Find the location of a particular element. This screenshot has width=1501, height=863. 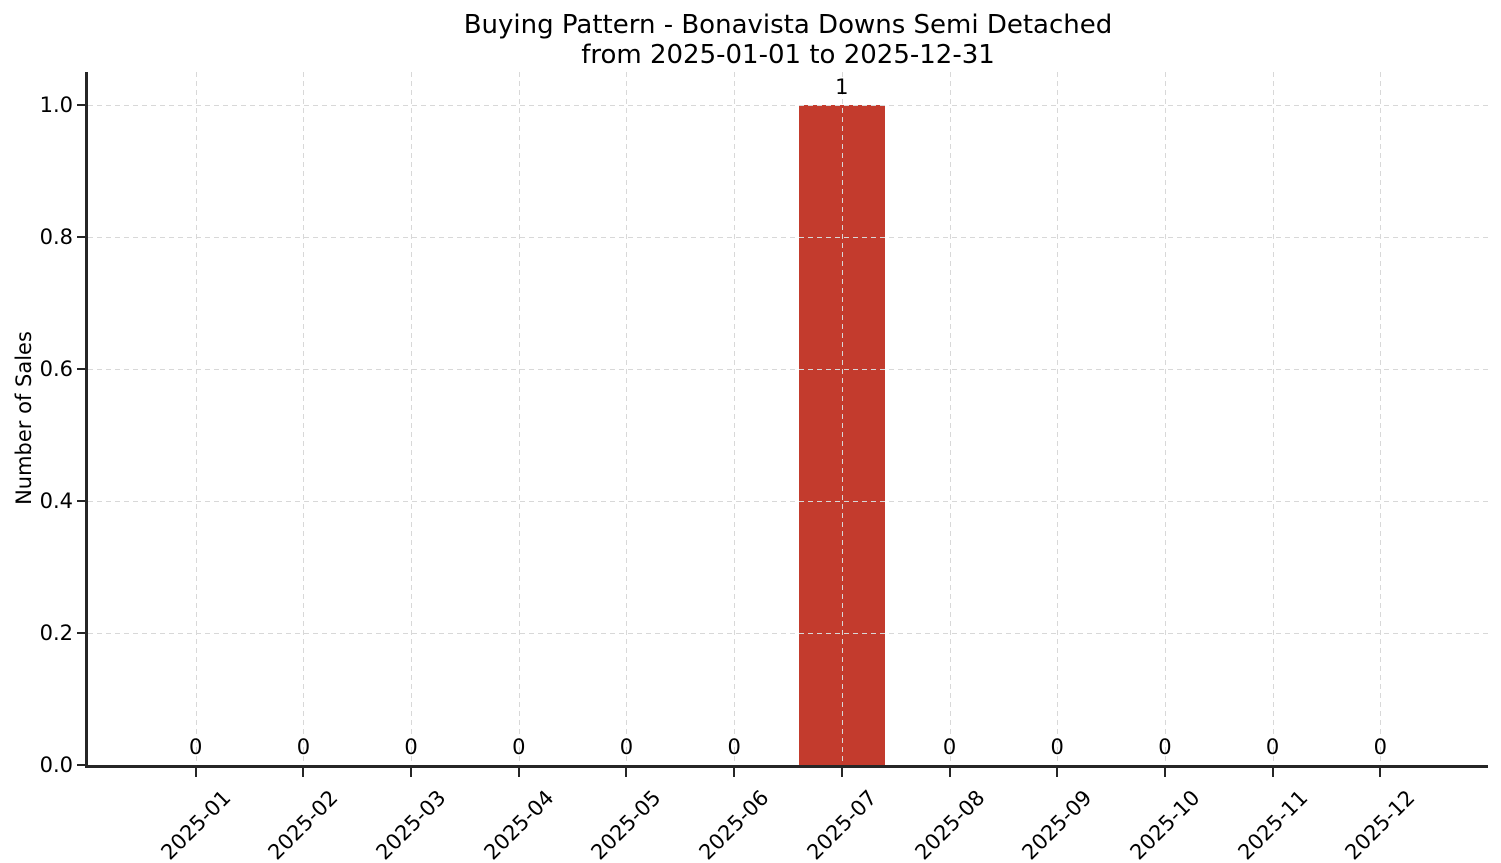

x-tick-label-2025-10: 2025-10 is located at coordinates (1165, 824).